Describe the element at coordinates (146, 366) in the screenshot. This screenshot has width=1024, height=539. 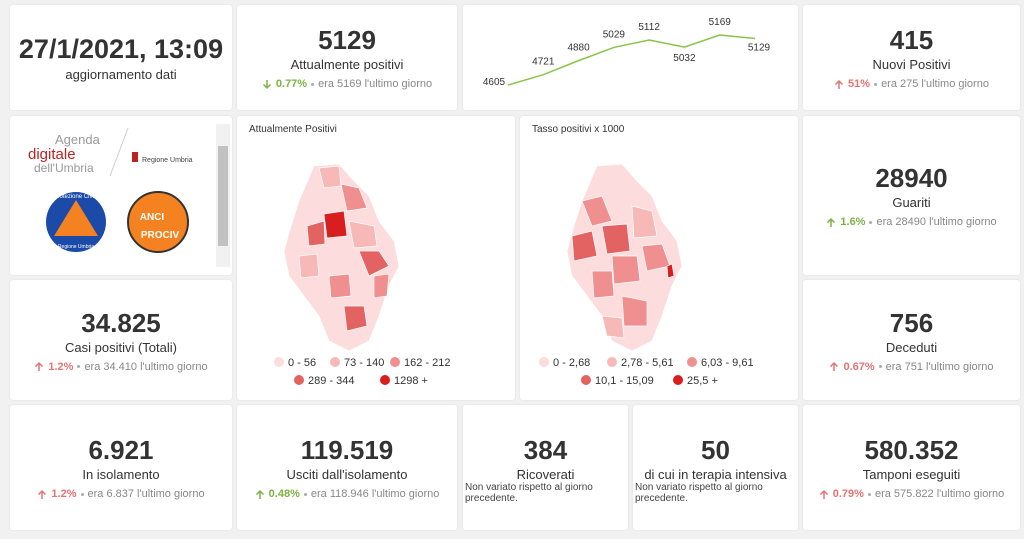
I see `change-note: era 34.410 l'ultimo giorno` at that location.